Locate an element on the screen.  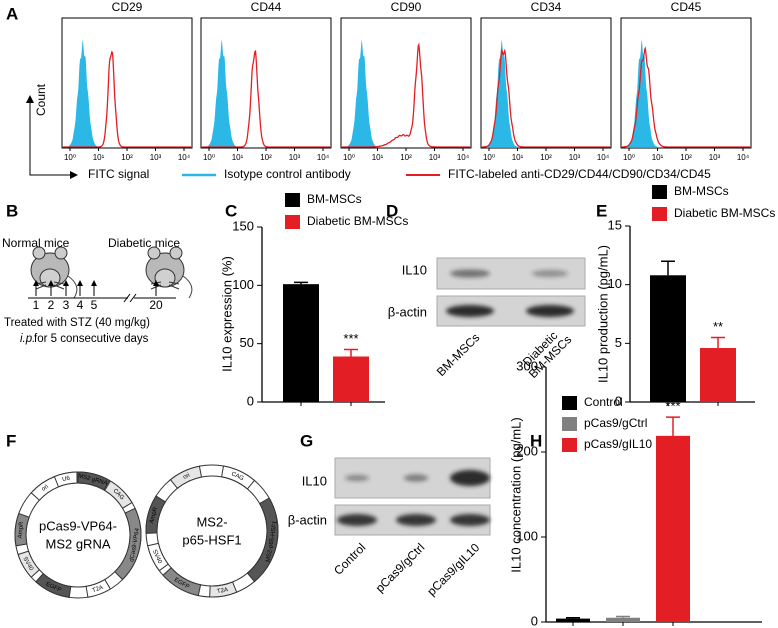
label: E is located at coordinates (601, 210).